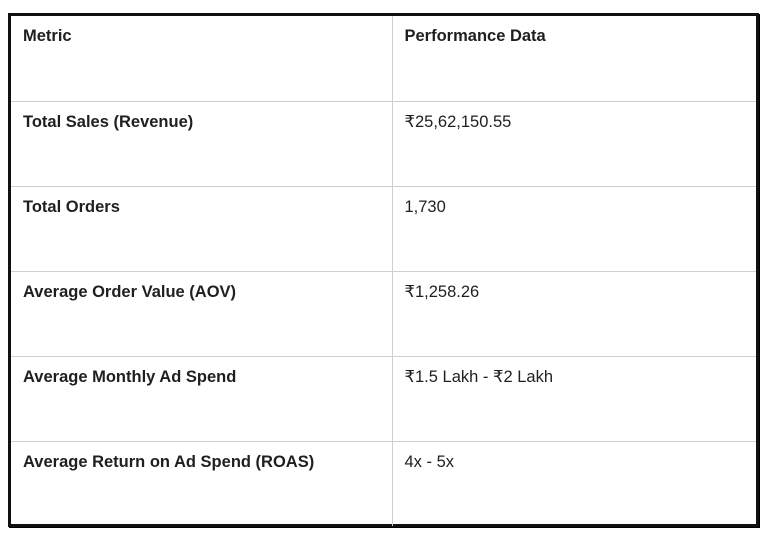  What do you see at coordinates (202, 228) in the screenshot?
I see `metric-cell: Total Orders` at bounding box center [202, 228].